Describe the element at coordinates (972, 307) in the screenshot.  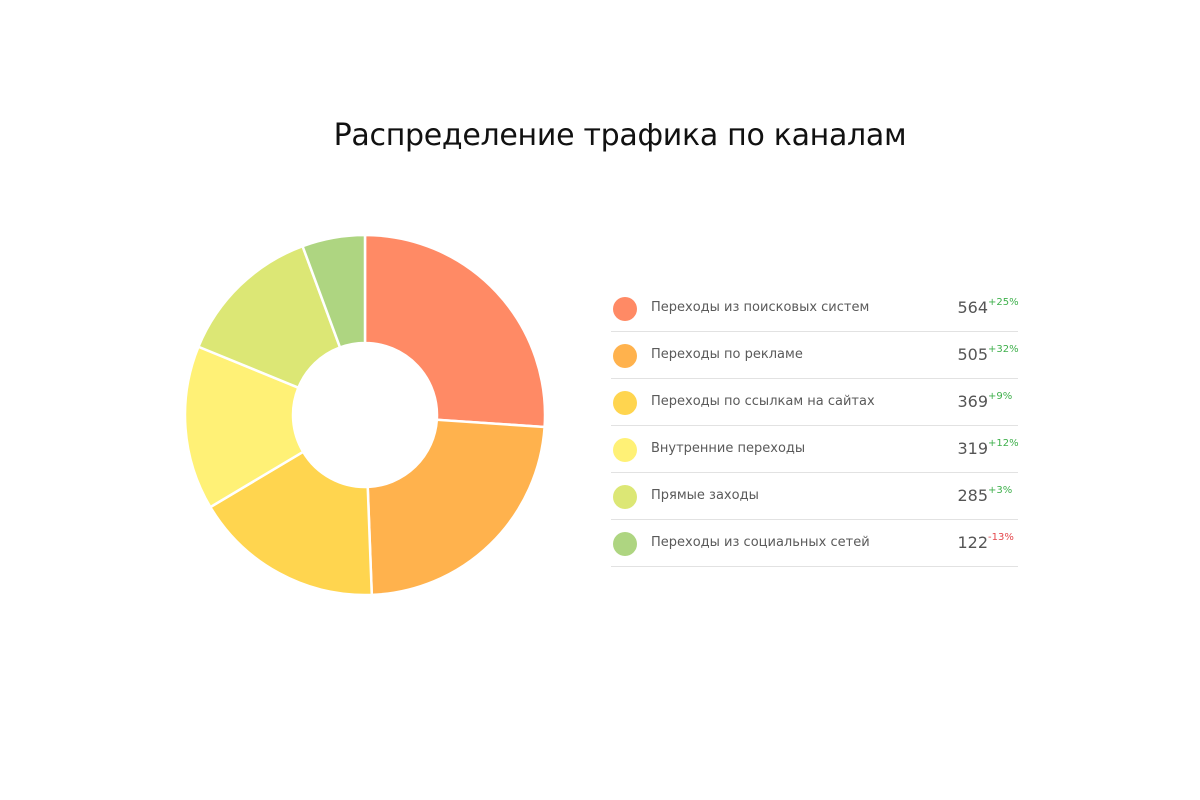
I see `legend-value: 564` at that location.